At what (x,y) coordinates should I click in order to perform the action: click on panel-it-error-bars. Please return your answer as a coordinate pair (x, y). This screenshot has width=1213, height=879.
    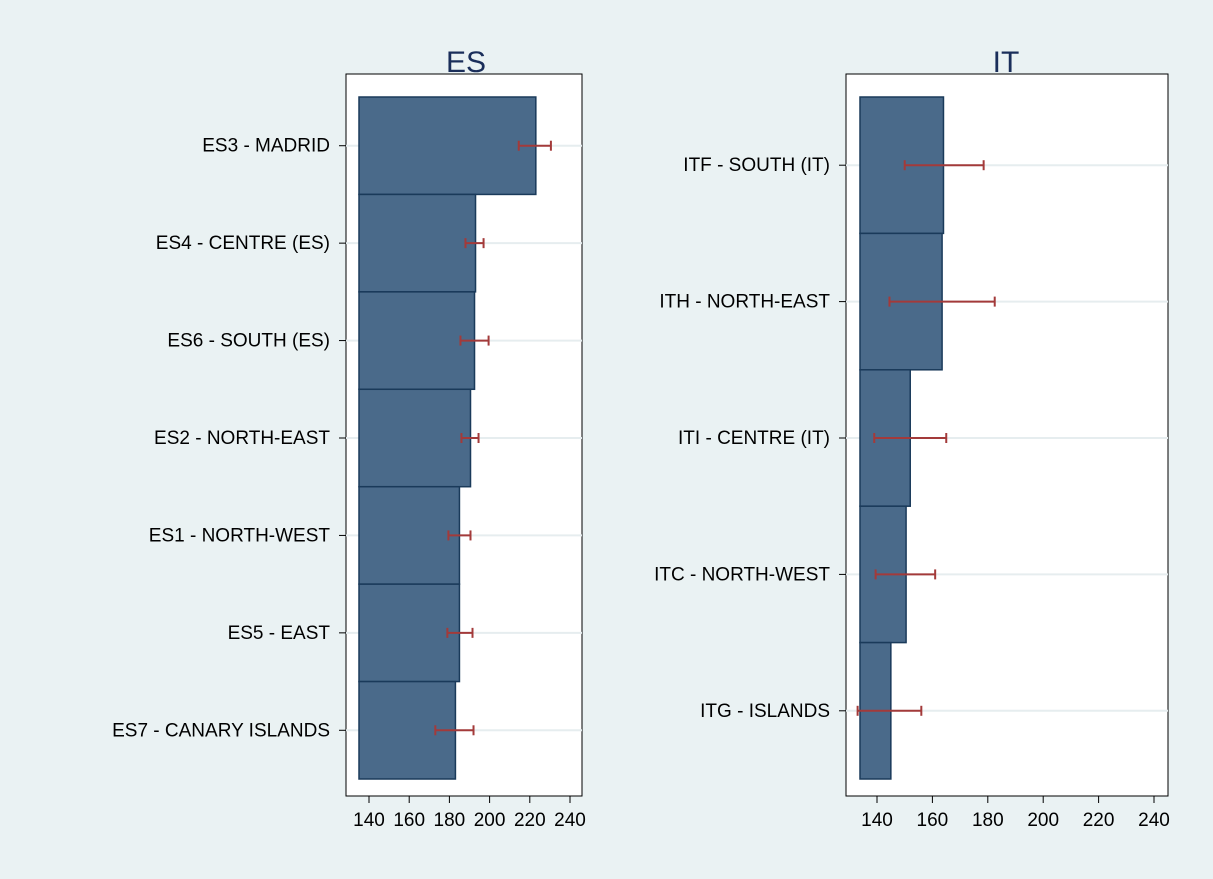
    Looking at the image, I should click on (926, 438).